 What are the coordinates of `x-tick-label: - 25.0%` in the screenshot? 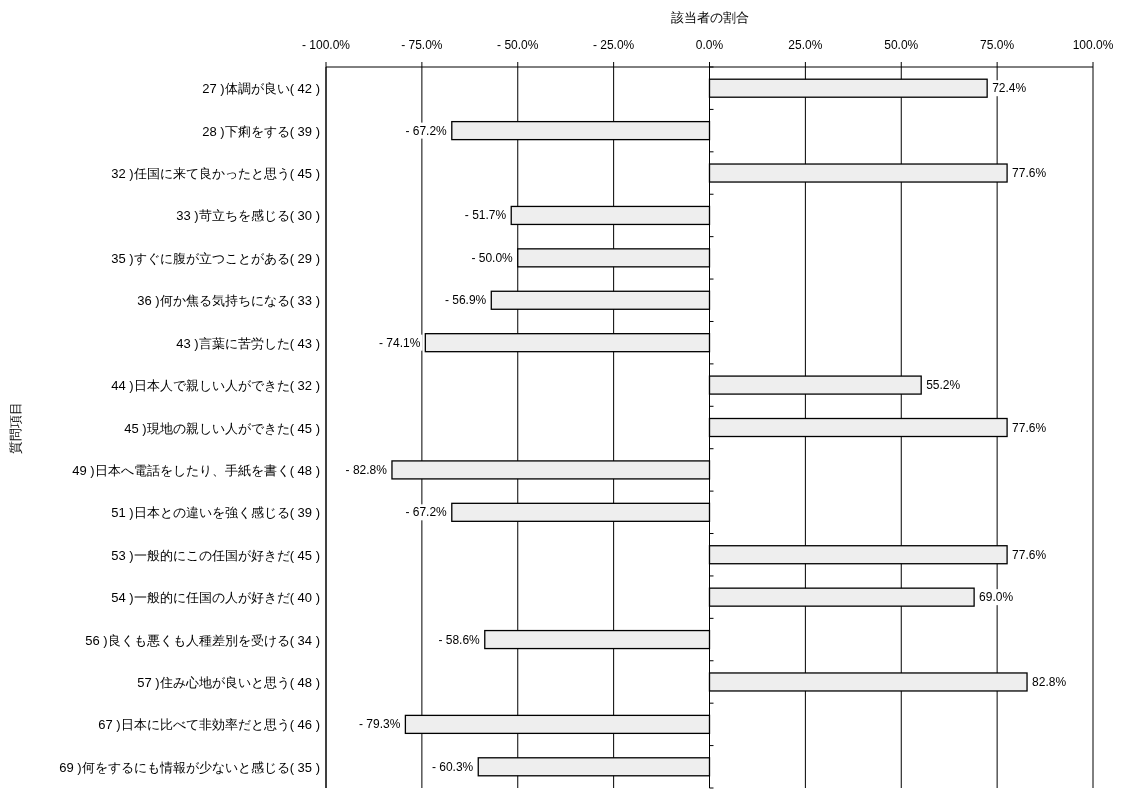 It's located at (613, 45).